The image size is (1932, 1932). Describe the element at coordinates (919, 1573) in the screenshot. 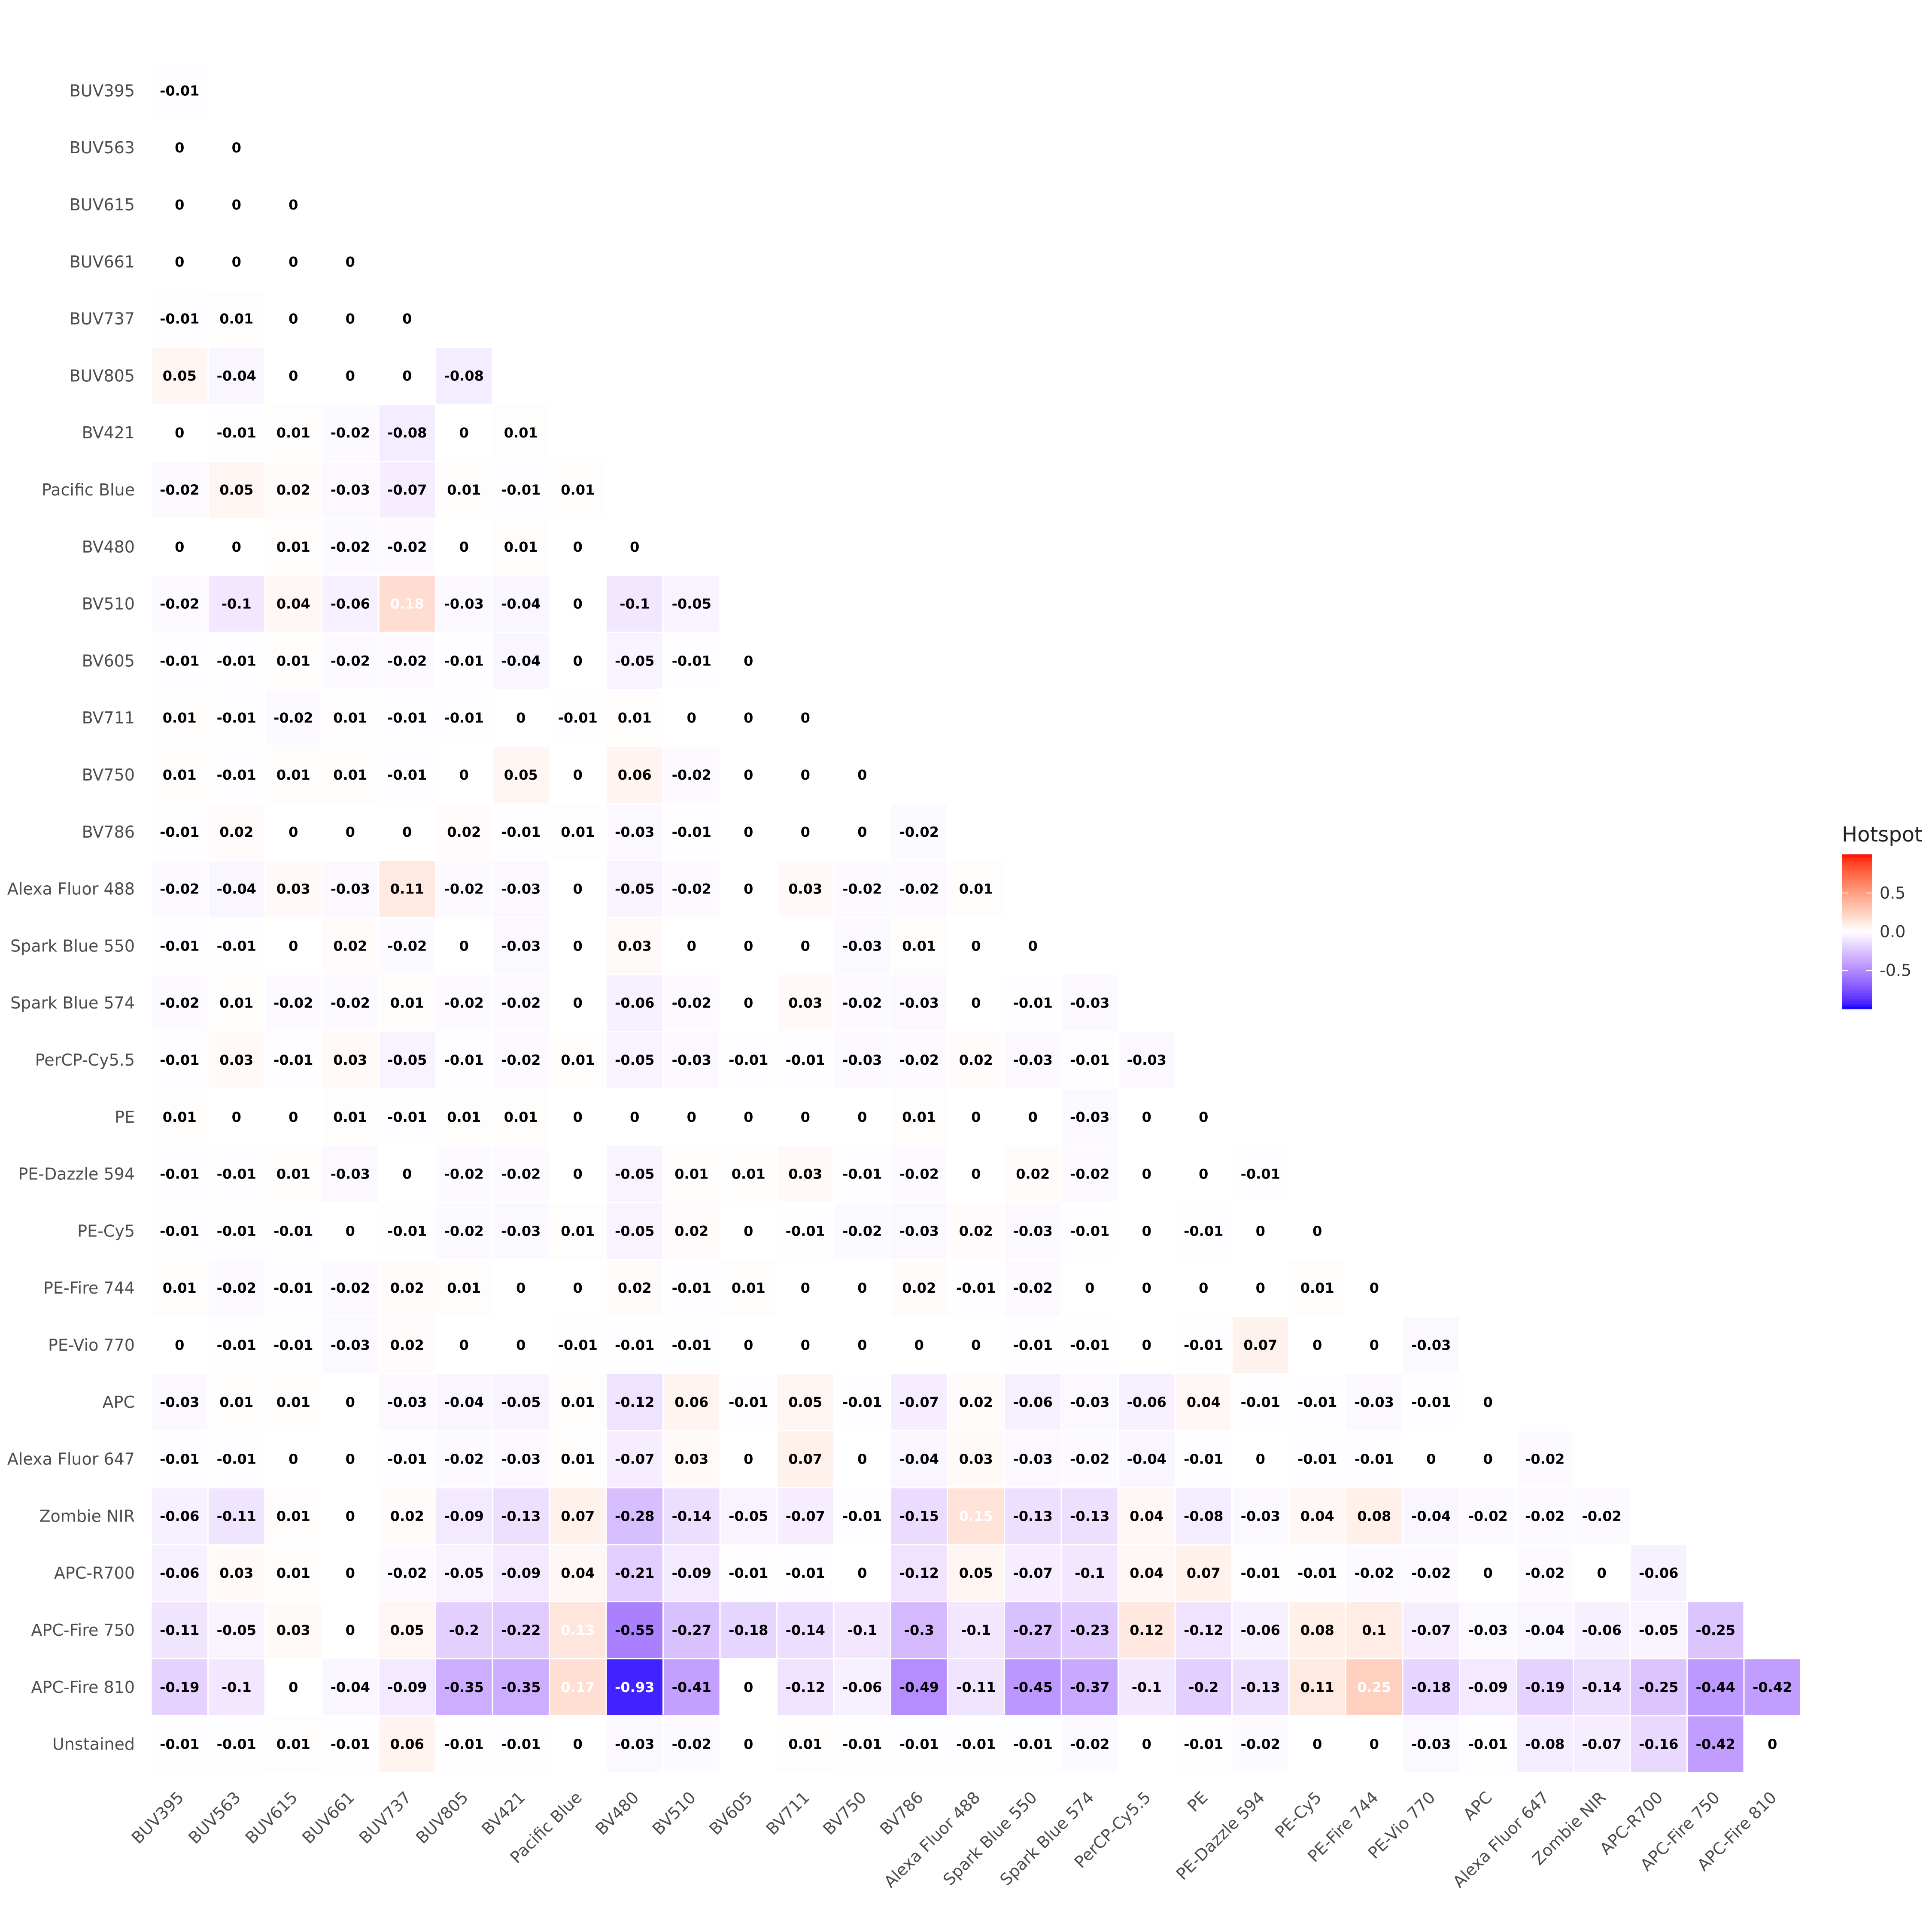

I see `cell-value-label: -0.12` at that location.